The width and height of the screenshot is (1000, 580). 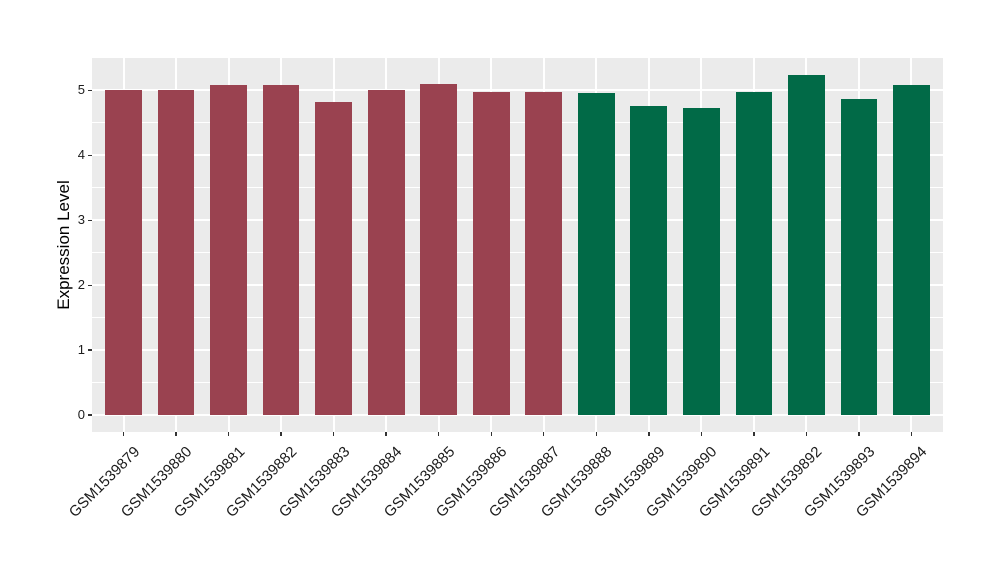 I want to click on y-tick-label: 4, so click(x=81, y=155).